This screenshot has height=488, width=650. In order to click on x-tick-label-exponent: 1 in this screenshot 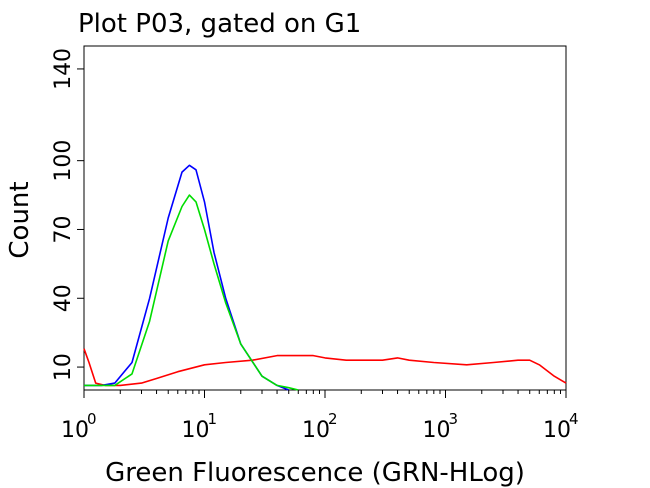, I will do `click(213, 419)`.